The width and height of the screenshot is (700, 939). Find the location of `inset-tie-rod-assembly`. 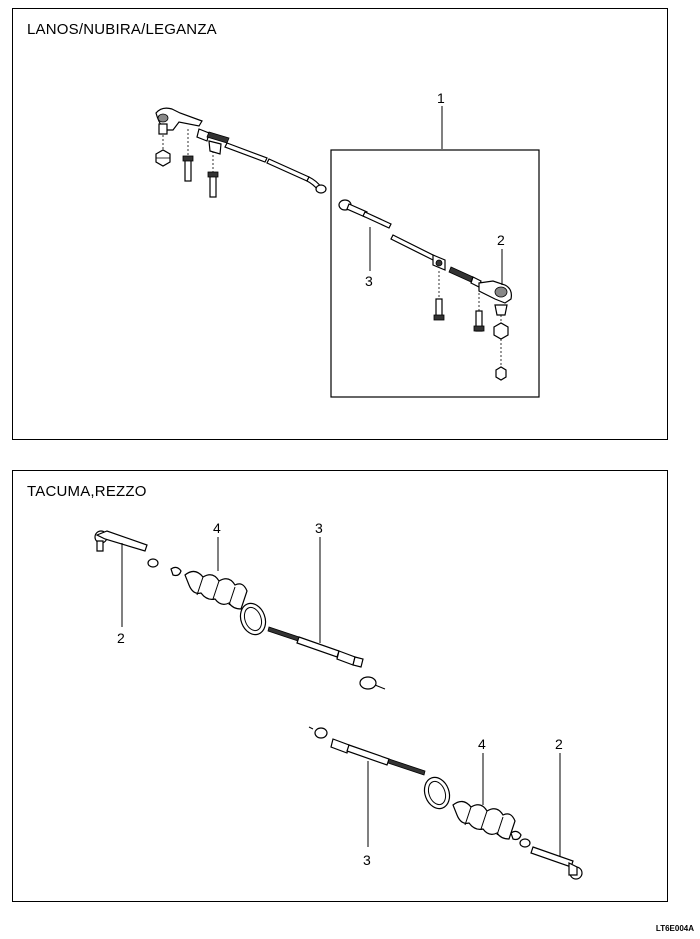

inset-tie-rod-assembly is located at coordinates (425, 290).